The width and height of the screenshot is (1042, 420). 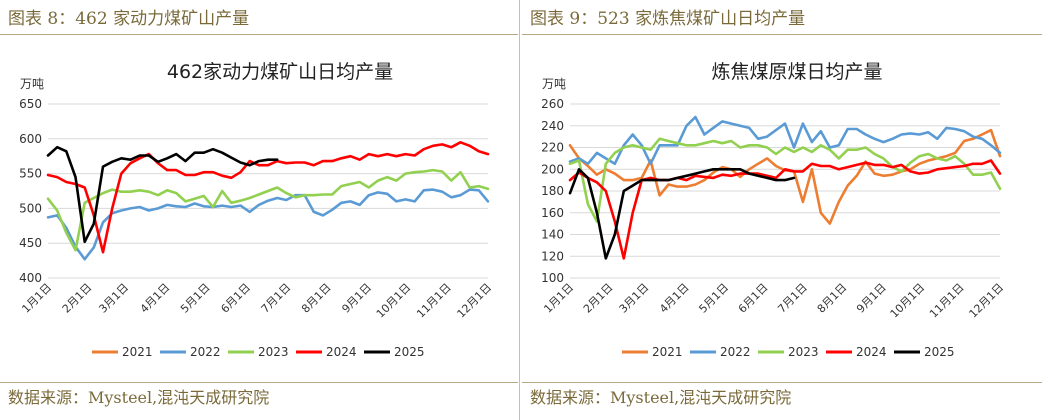 What do you see at coordinates (552, 148) in the screenshot?
I see `y-tick-label: 220` at bounding box center [552, 148].